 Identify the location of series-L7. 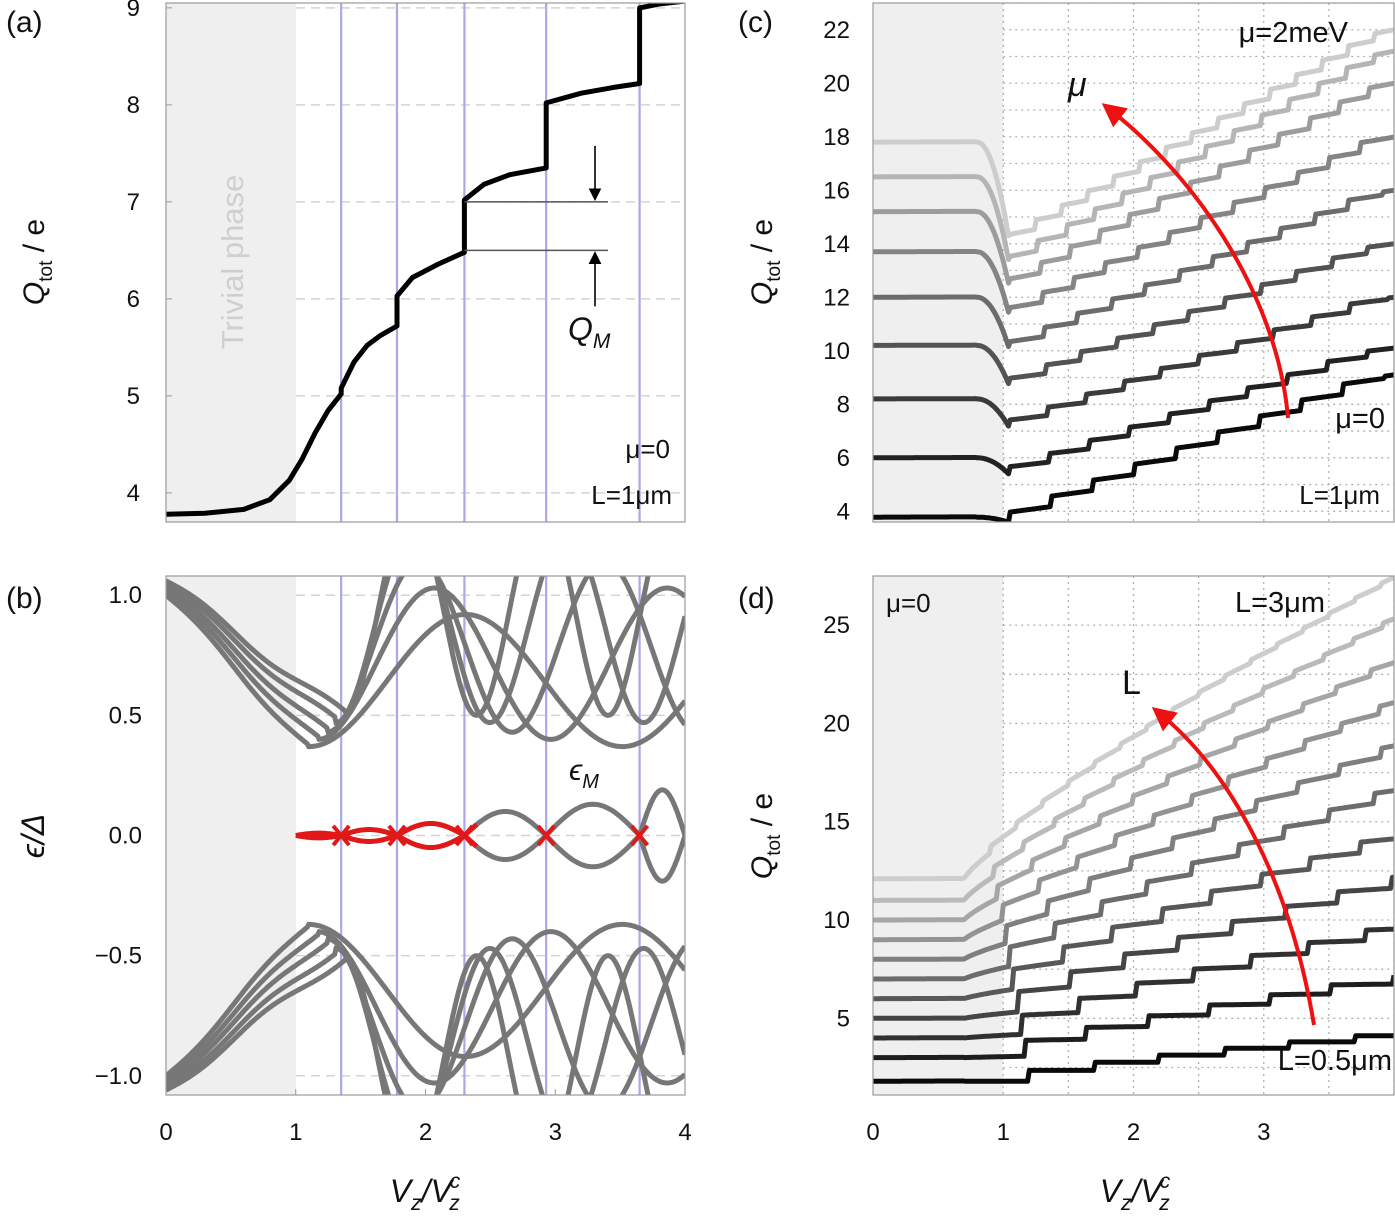
(1133, 852).